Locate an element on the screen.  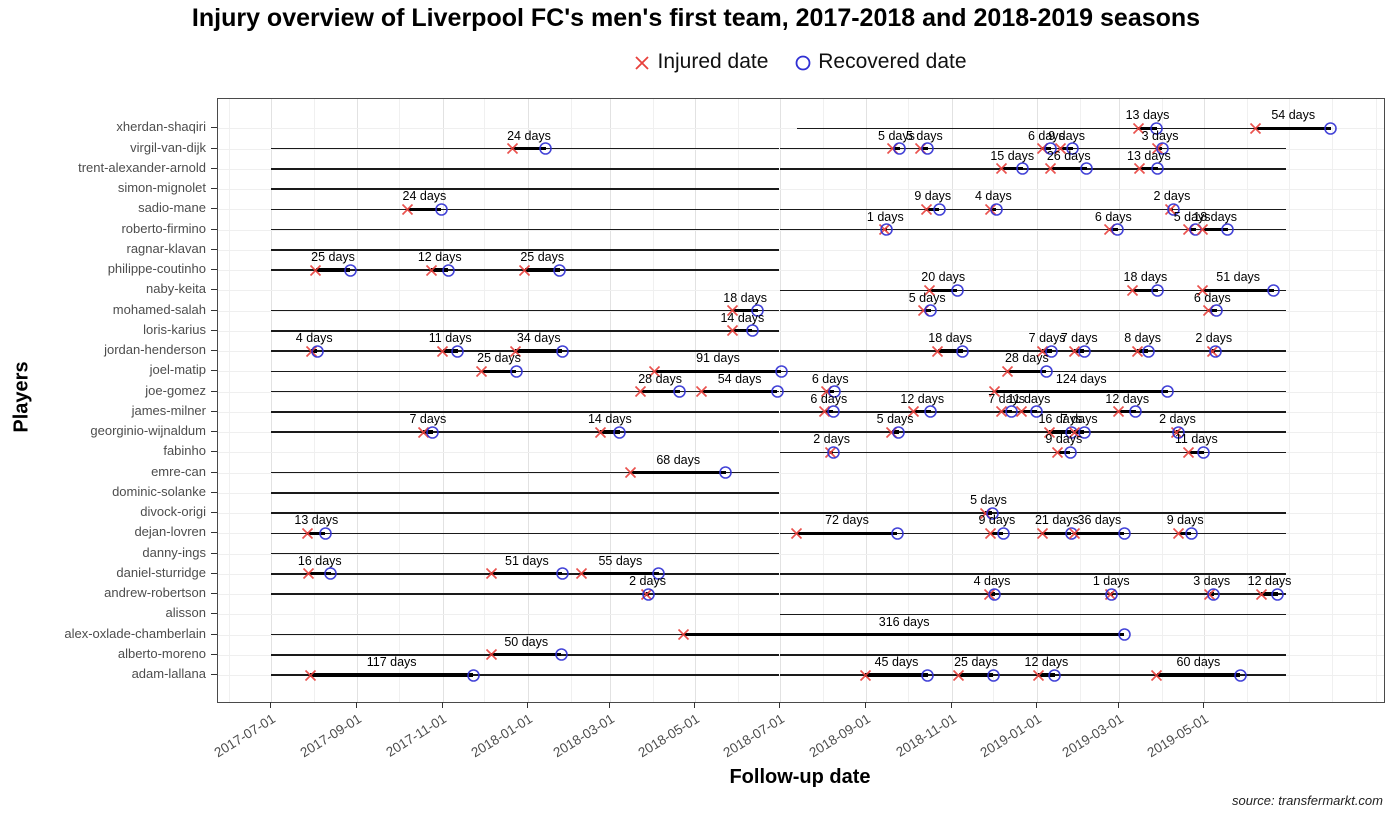
injury-days-label: 72 days is located at coordinates (847, 520).